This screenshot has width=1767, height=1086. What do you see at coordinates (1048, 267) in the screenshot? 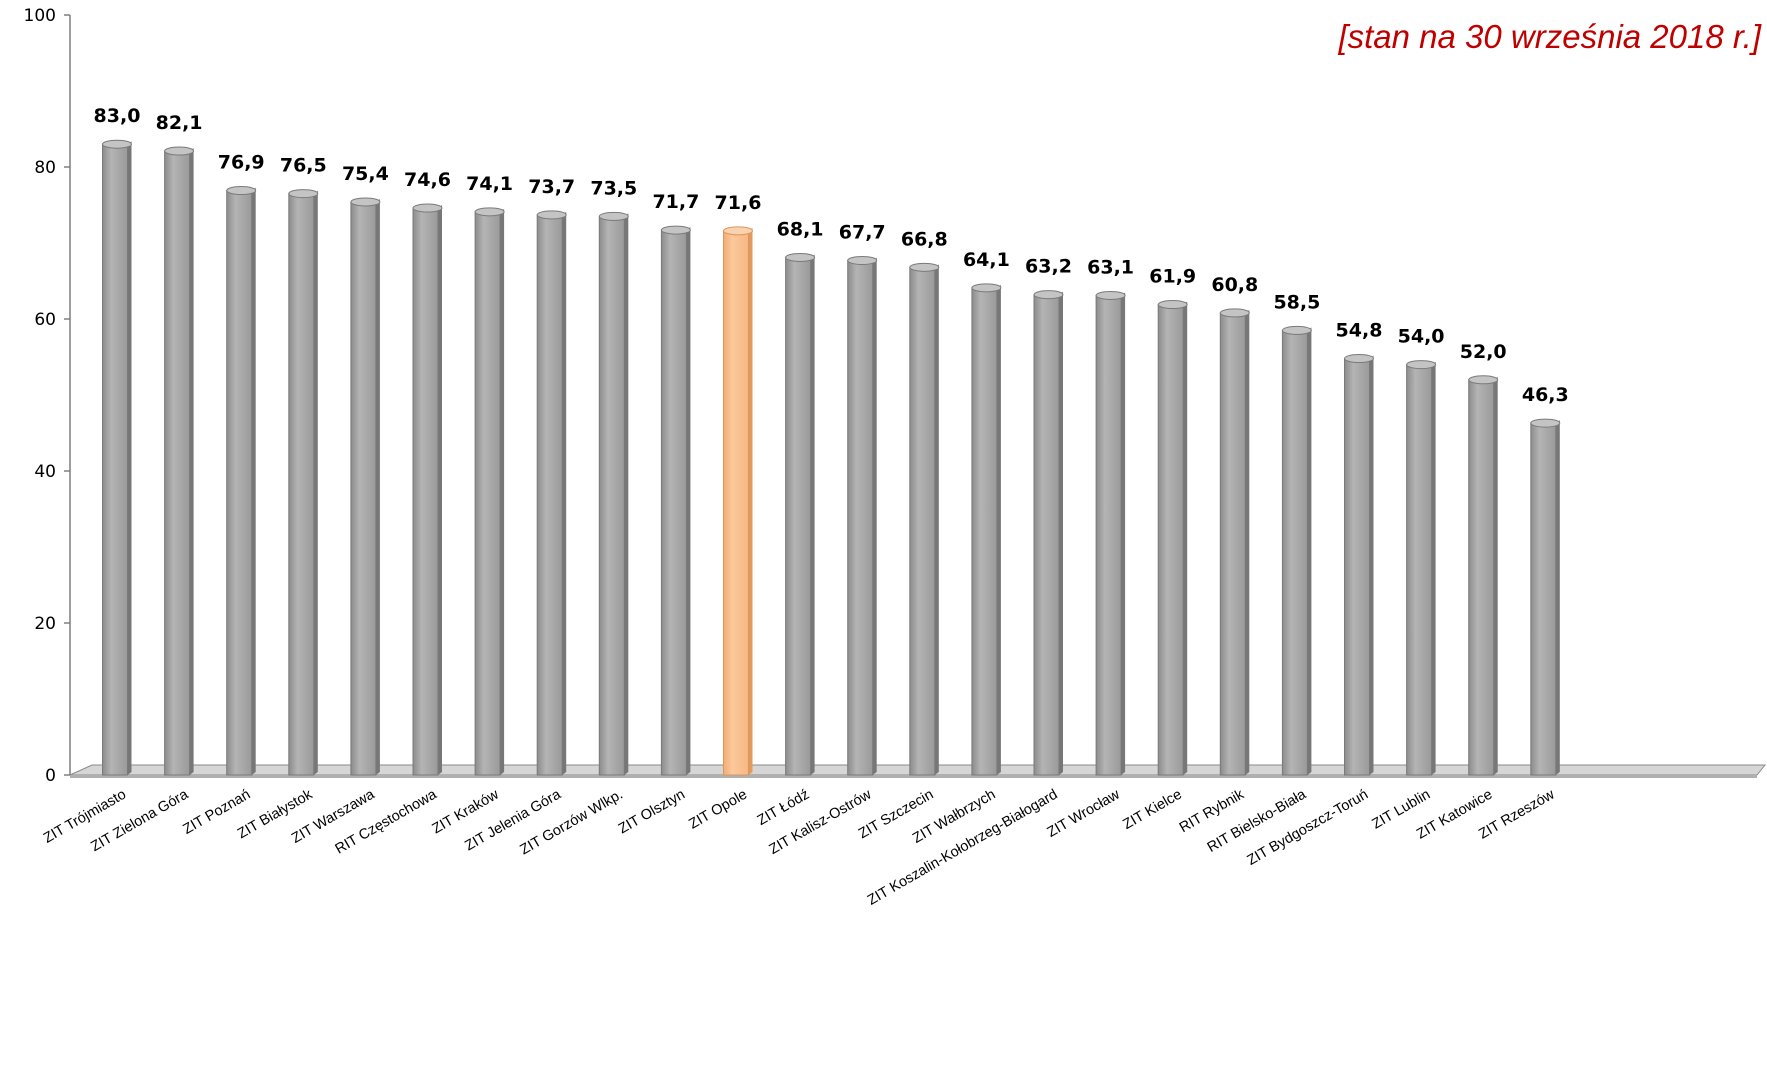
I see `data-label: 63,2` at bounding box center [1048, 267].